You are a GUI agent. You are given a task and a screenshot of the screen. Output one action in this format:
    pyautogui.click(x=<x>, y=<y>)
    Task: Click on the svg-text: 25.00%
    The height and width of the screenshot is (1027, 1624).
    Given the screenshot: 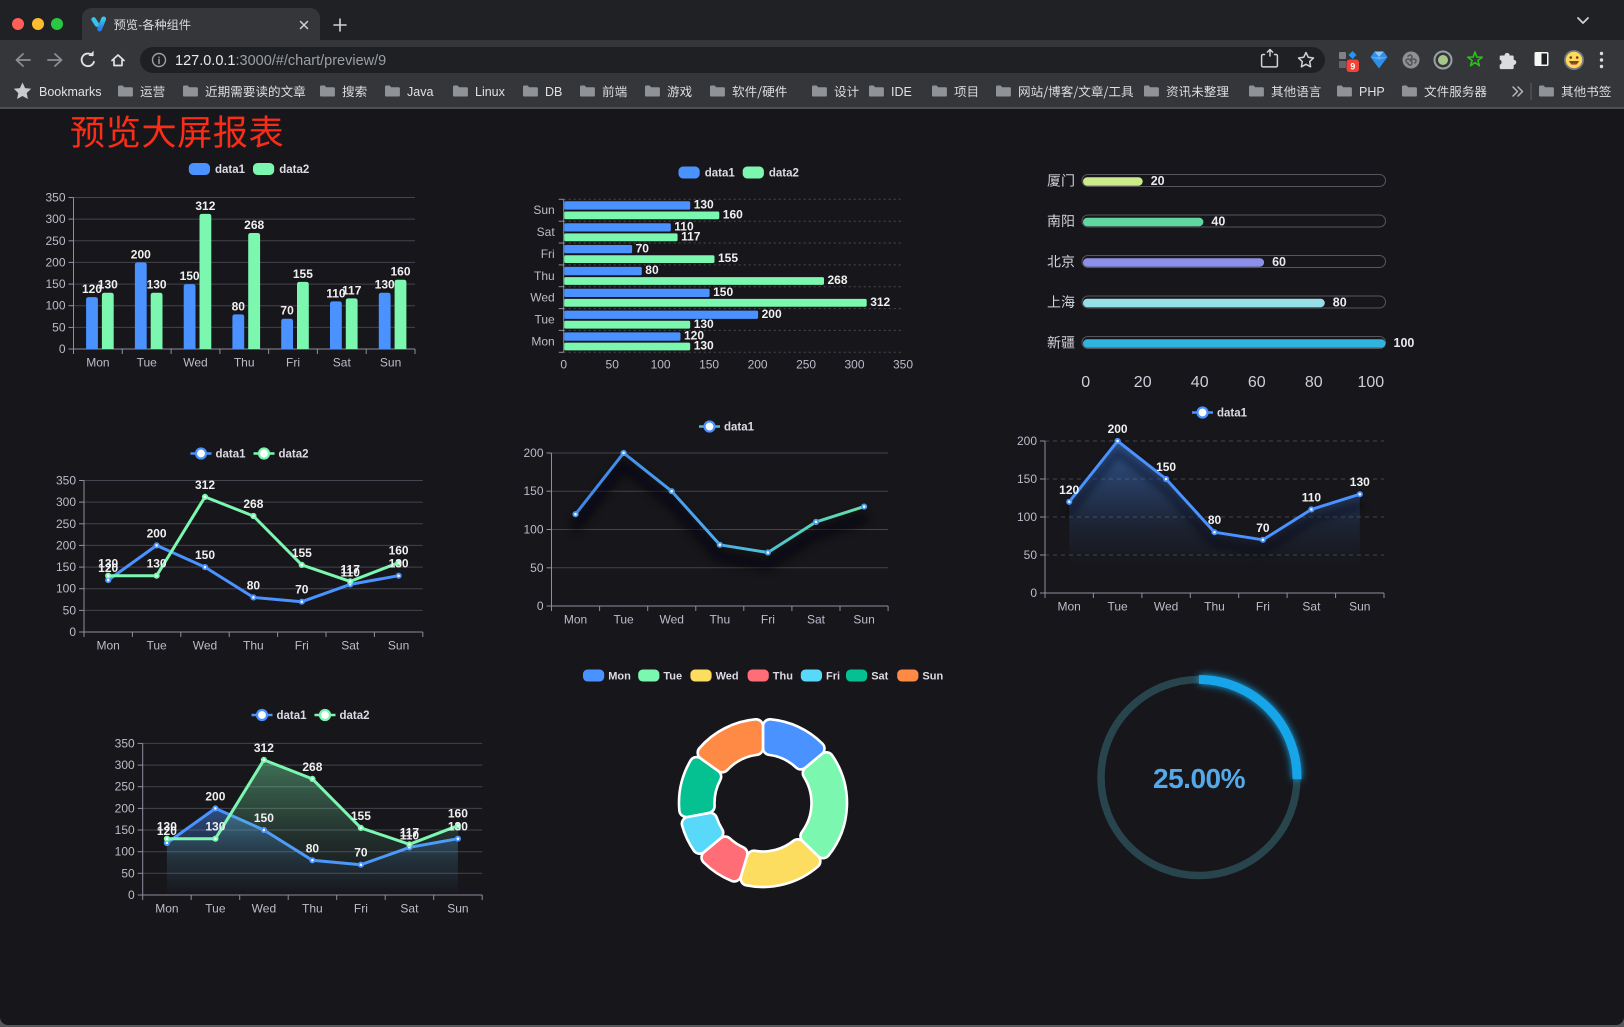 What is the action you would take?
    pyautogui.click(x=1199, y=778)
    